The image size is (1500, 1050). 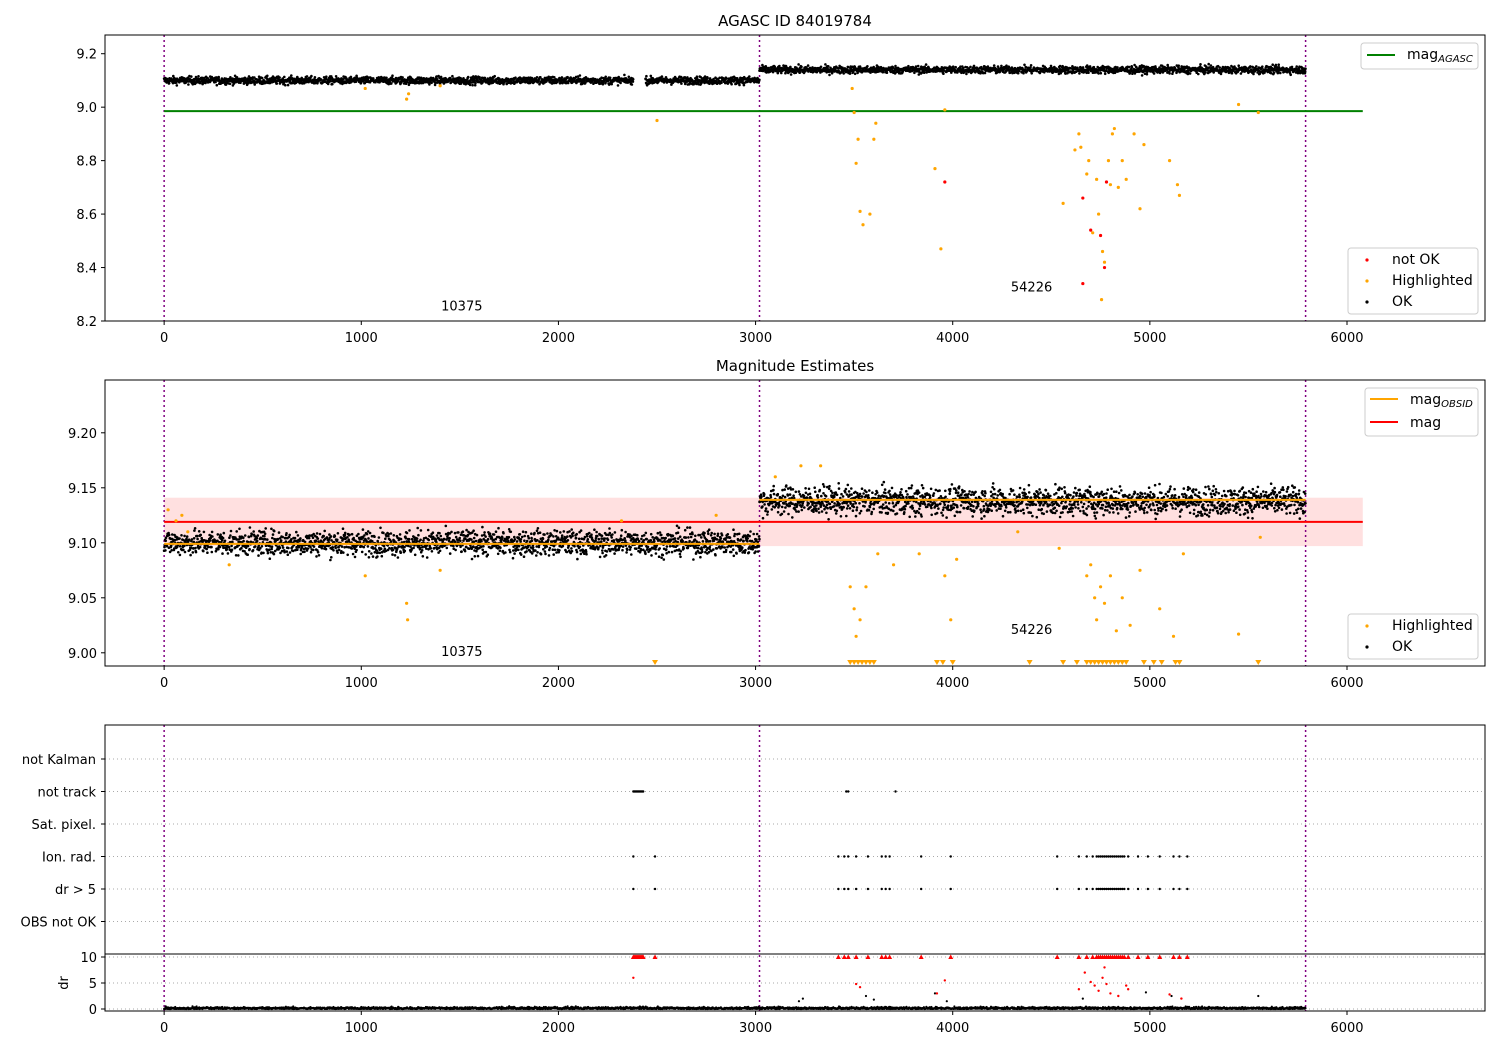 What do you see at coordinates (1413, 281) in the screenshot?
I see `panel1-legend-bottom: not OK Highlighted OK` at bounding box center [1413, 281].